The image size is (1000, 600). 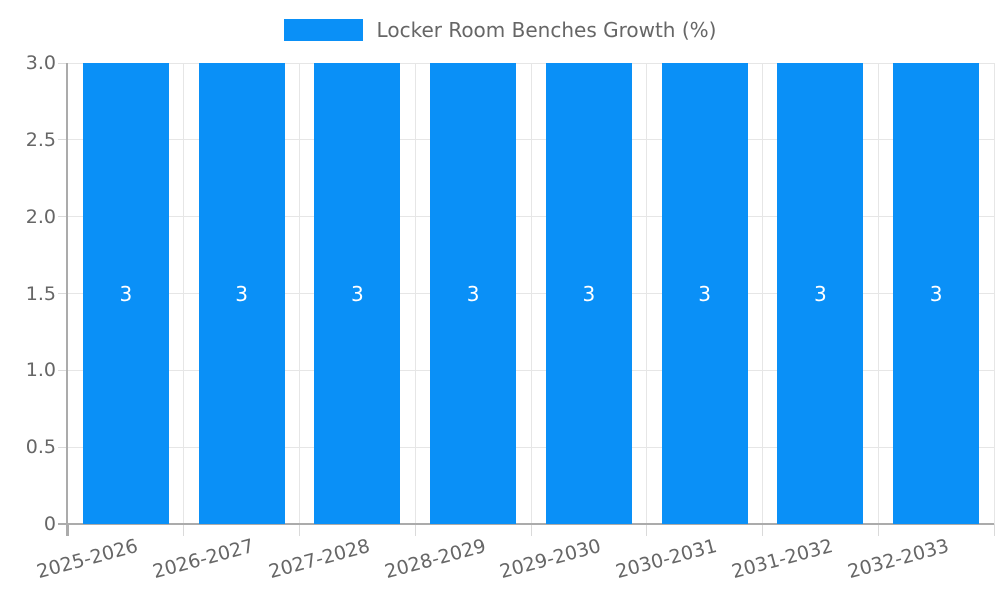 I want to click on y-tick-label: 2.0, so click(x=40, y=216).